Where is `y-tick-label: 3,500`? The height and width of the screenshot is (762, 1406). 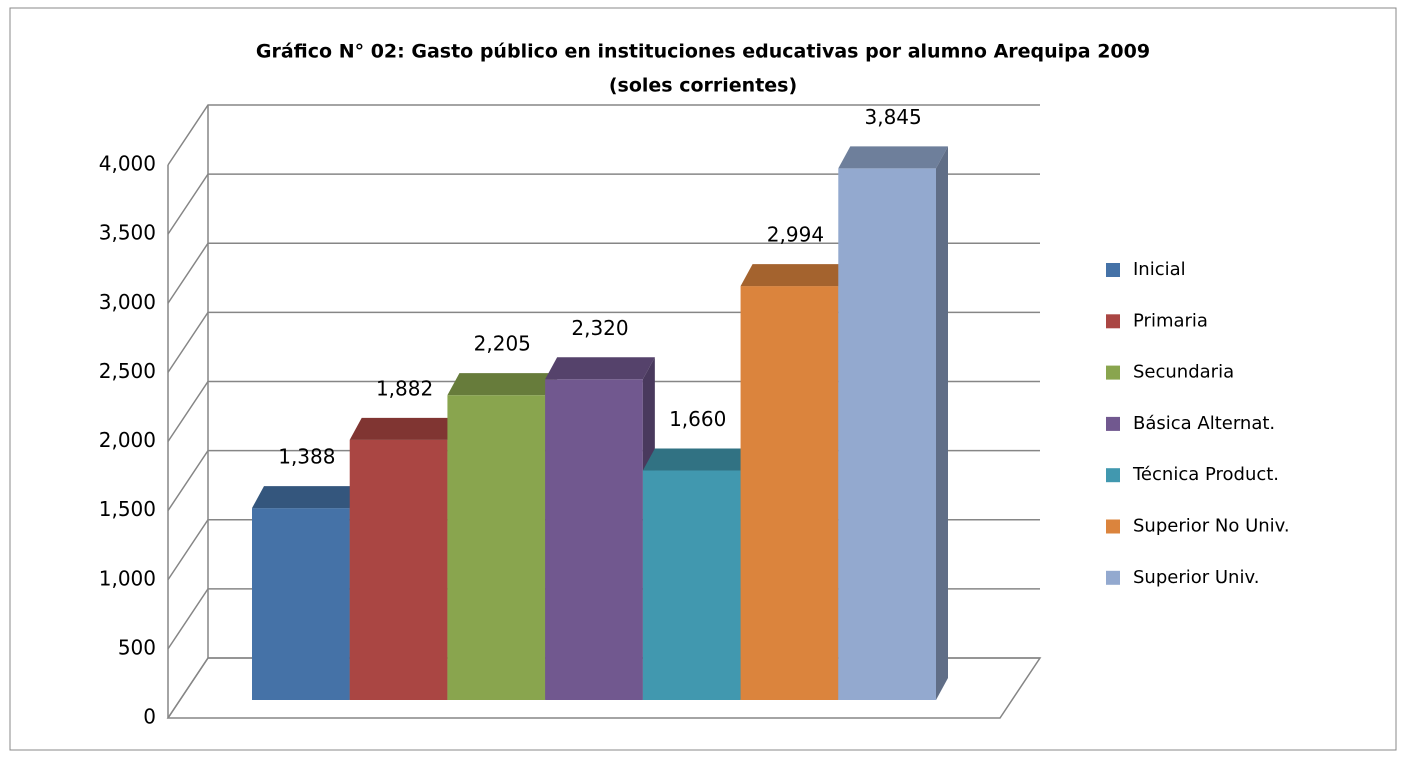 y-tick-label: 3,500 is located at coordinates (127, 233).